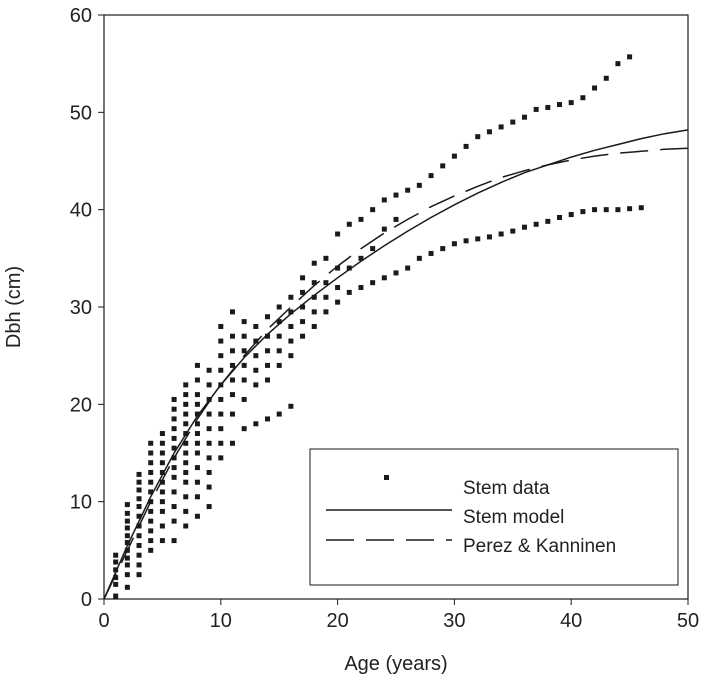 The image size is (704, 684). Describe the element at coordinates (81, 113) in the screenshot. I see `y-tick-label: 50` at that location.